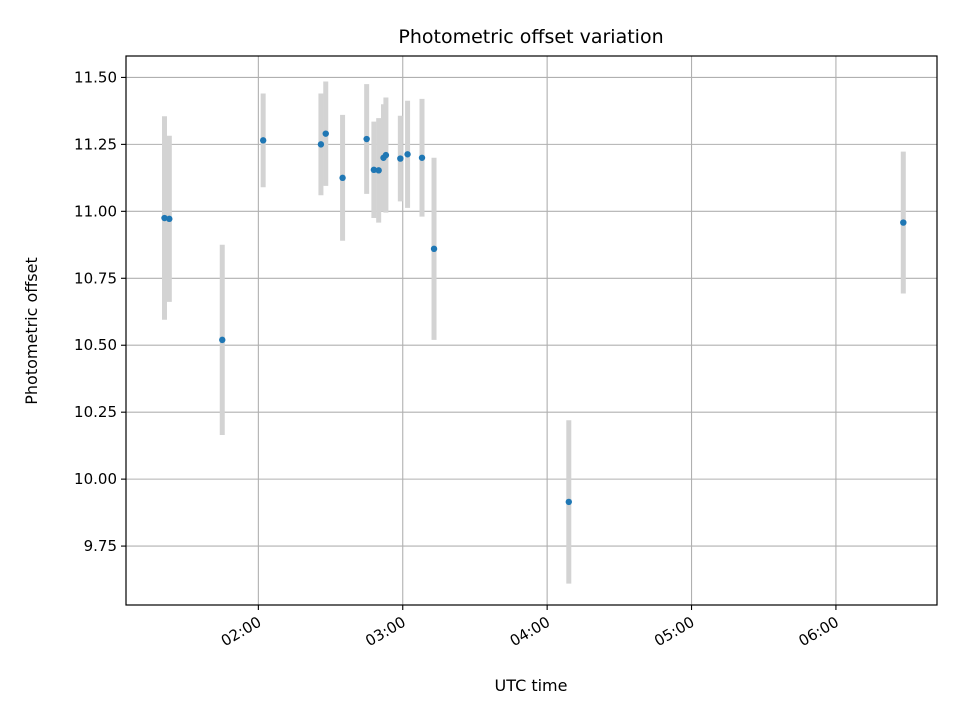 Image resolution: width=960 pixels, height=720 pixels. Describe the element at coordinates (95, 345) in the screenshot. I see `y-tick-label: 10.50` at that location.